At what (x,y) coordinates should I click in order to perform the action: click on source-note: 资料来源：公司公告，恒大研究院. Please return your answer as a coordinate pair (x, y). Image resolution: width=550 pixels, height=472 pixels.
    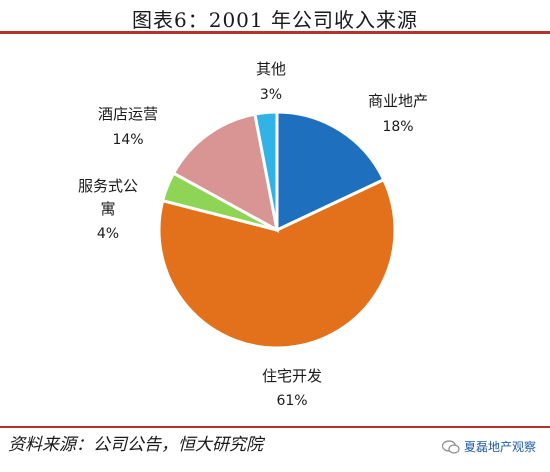
    Looking at the image, I should click on (135, 445).